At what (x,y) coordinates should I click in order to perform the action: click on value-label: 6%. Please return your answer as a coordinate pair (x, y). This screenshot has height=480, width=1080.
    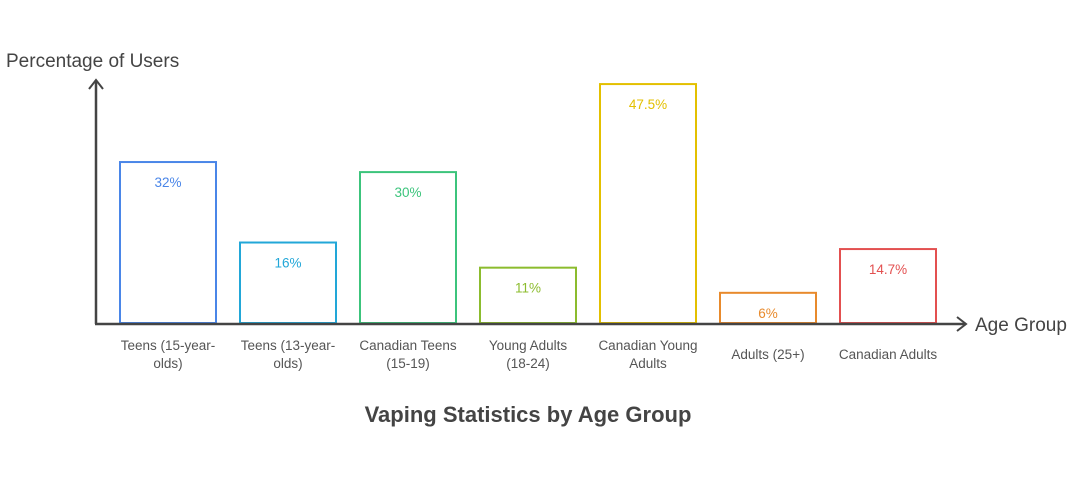
    Looking at the image, I should click on (768, 313).